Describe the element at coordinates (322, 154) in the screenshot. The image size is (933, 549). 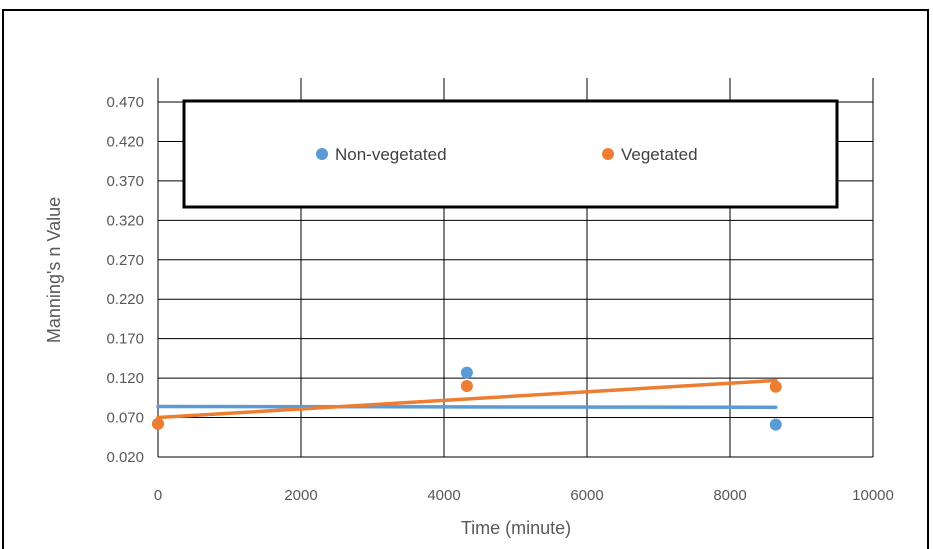
I see `legend-marker-non-vegetated` at that location.